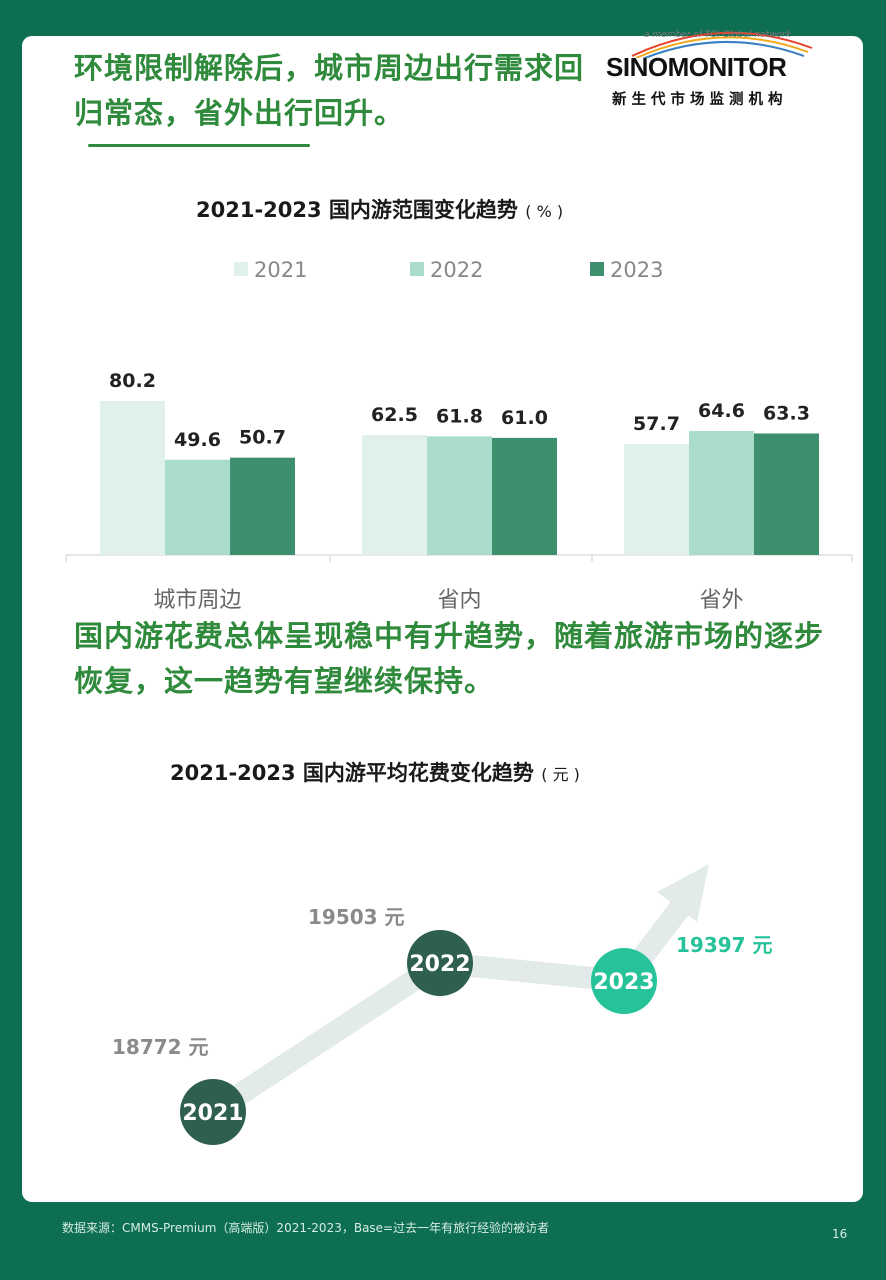  What do you see at coordinates (637, 270) in the screenshot?
I see `legend-label-2023: 2023` at bounding box center [637, 270].